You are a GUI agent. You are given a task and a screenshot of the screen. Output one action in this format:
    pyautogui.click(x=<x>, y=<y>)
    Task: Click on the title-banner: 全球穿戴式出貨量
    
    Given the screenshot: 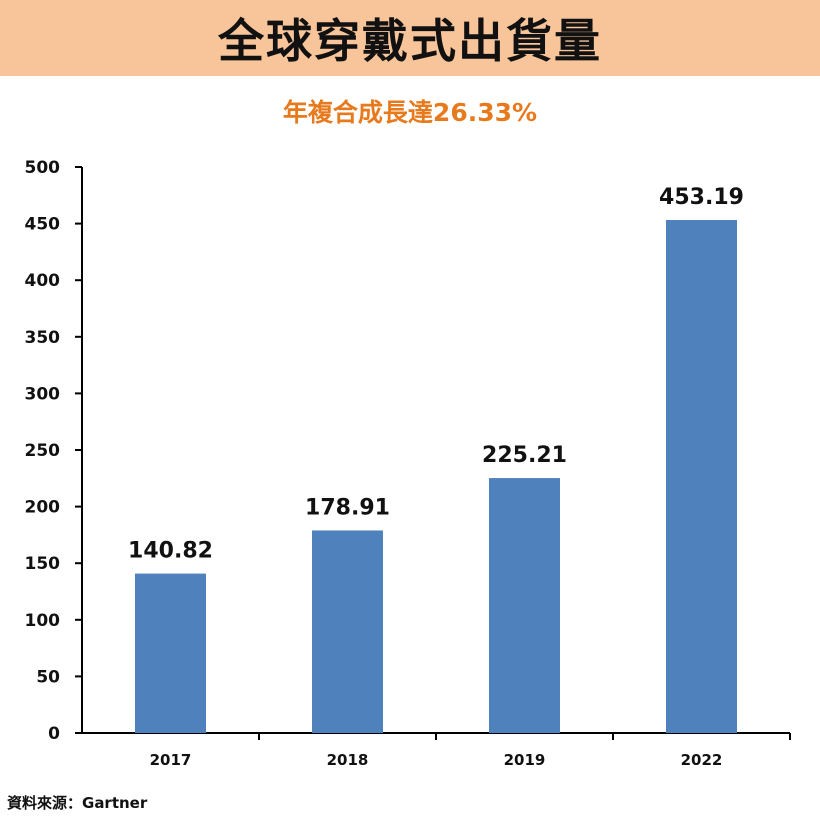 What is the action you would take?
    pyautogui.click(x=410, y=38)
    